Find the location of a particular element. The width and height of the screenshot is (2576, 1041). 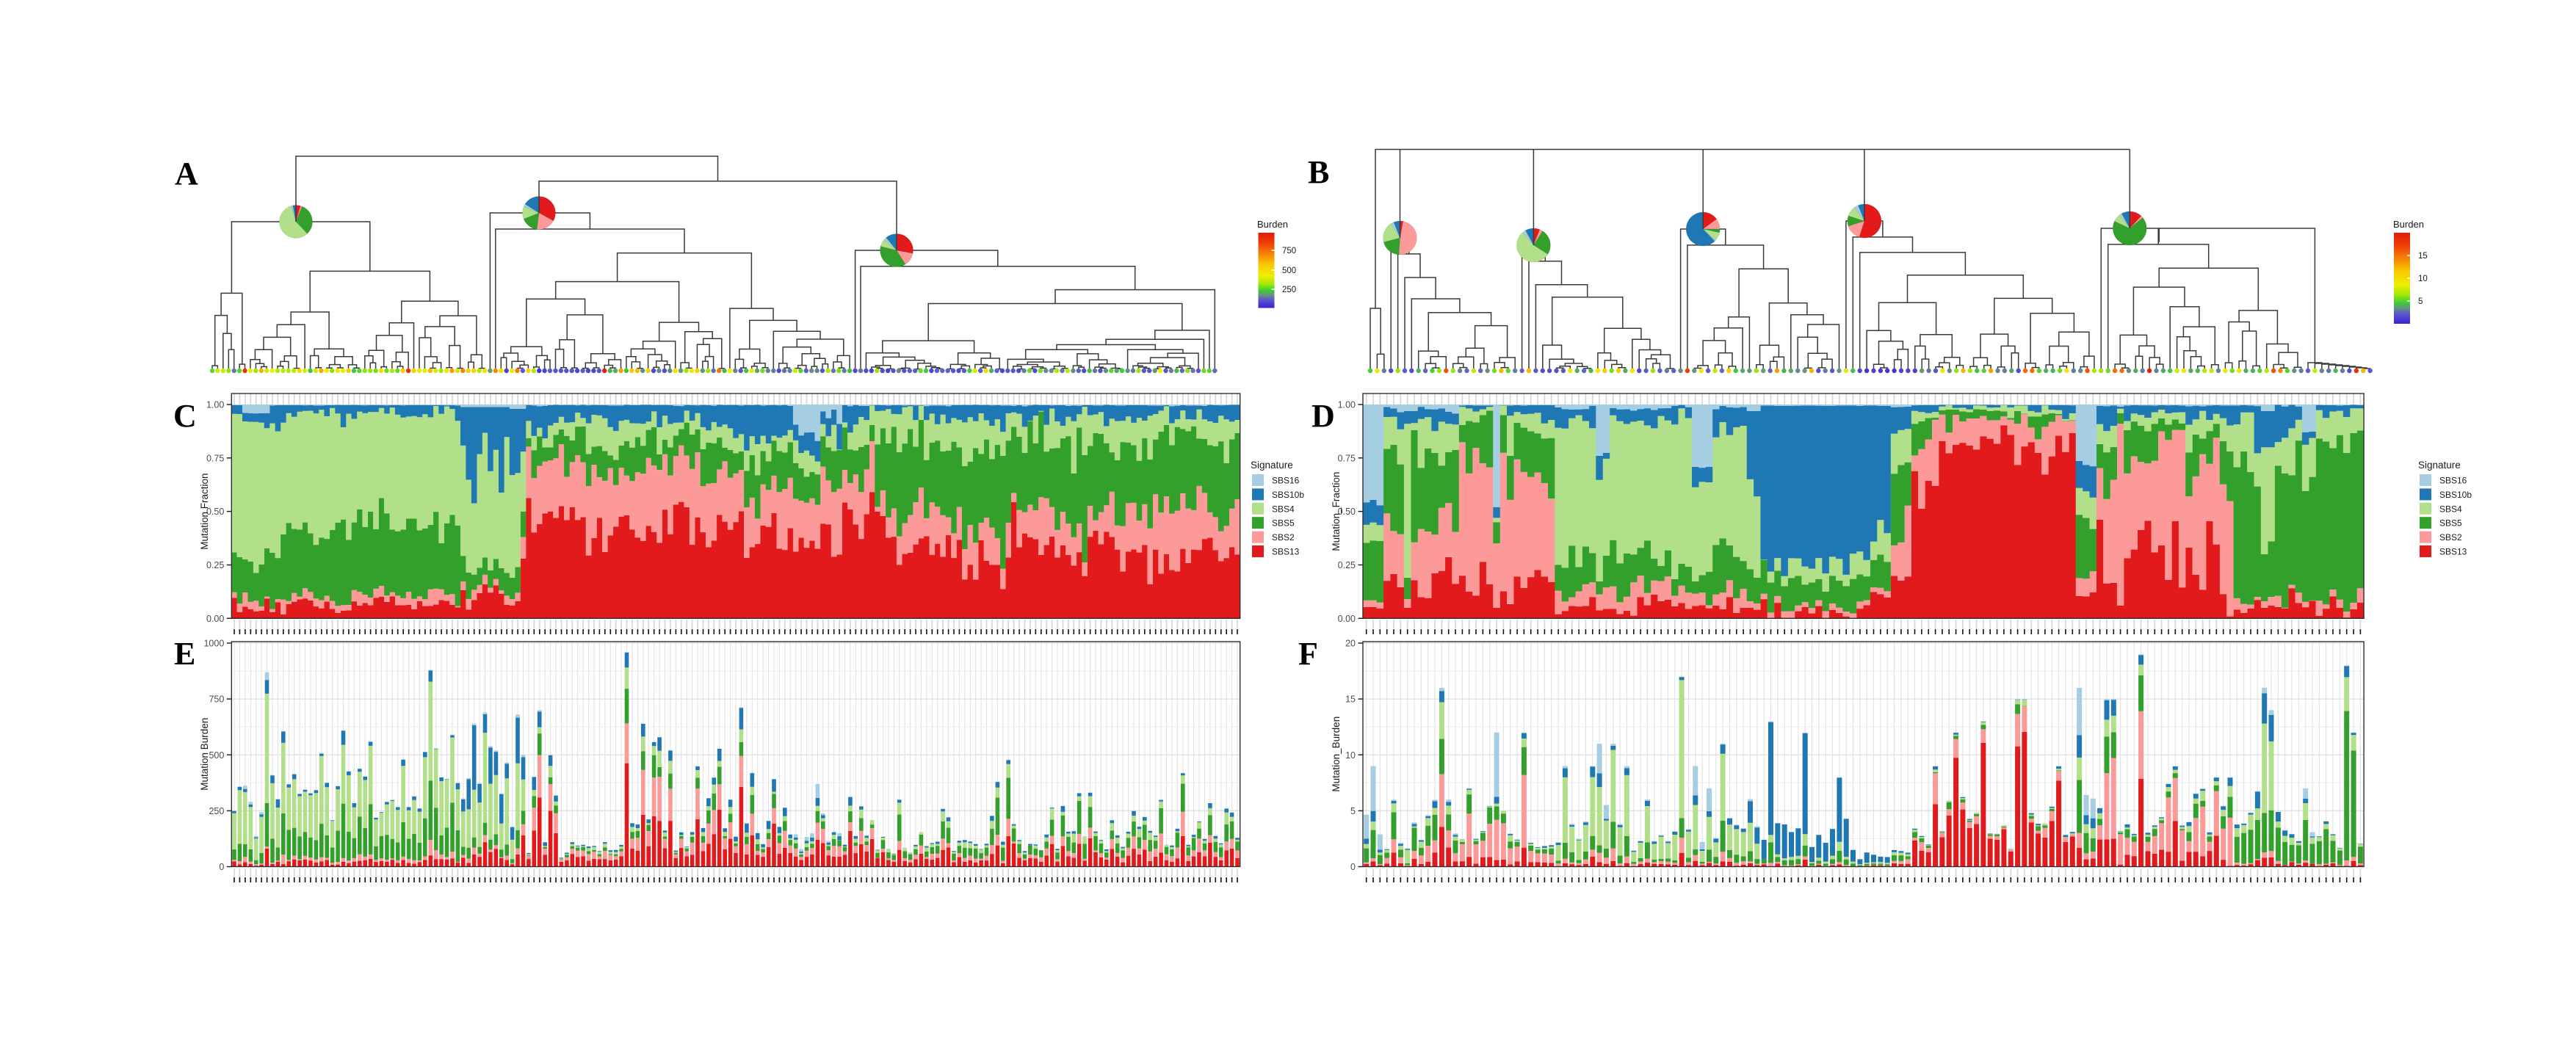

svg-text: B is located at coordinates (1318, 172).